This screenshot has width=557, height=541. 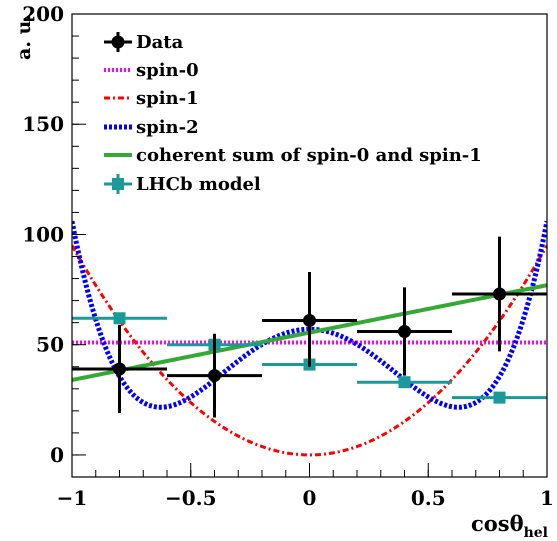 I want to click on x-axis-label-main: cosθ, so click(x=497, y=523).